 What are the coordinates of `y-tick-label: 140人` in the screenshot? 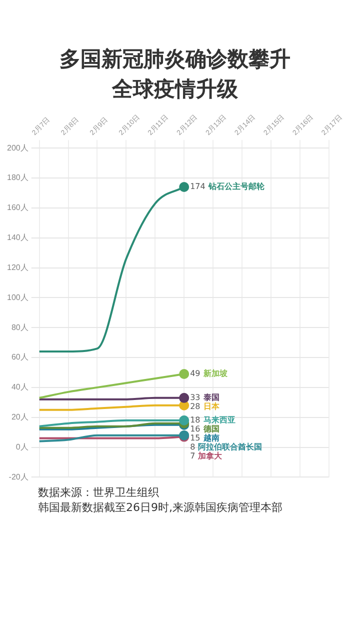 It's located at (17, 237).